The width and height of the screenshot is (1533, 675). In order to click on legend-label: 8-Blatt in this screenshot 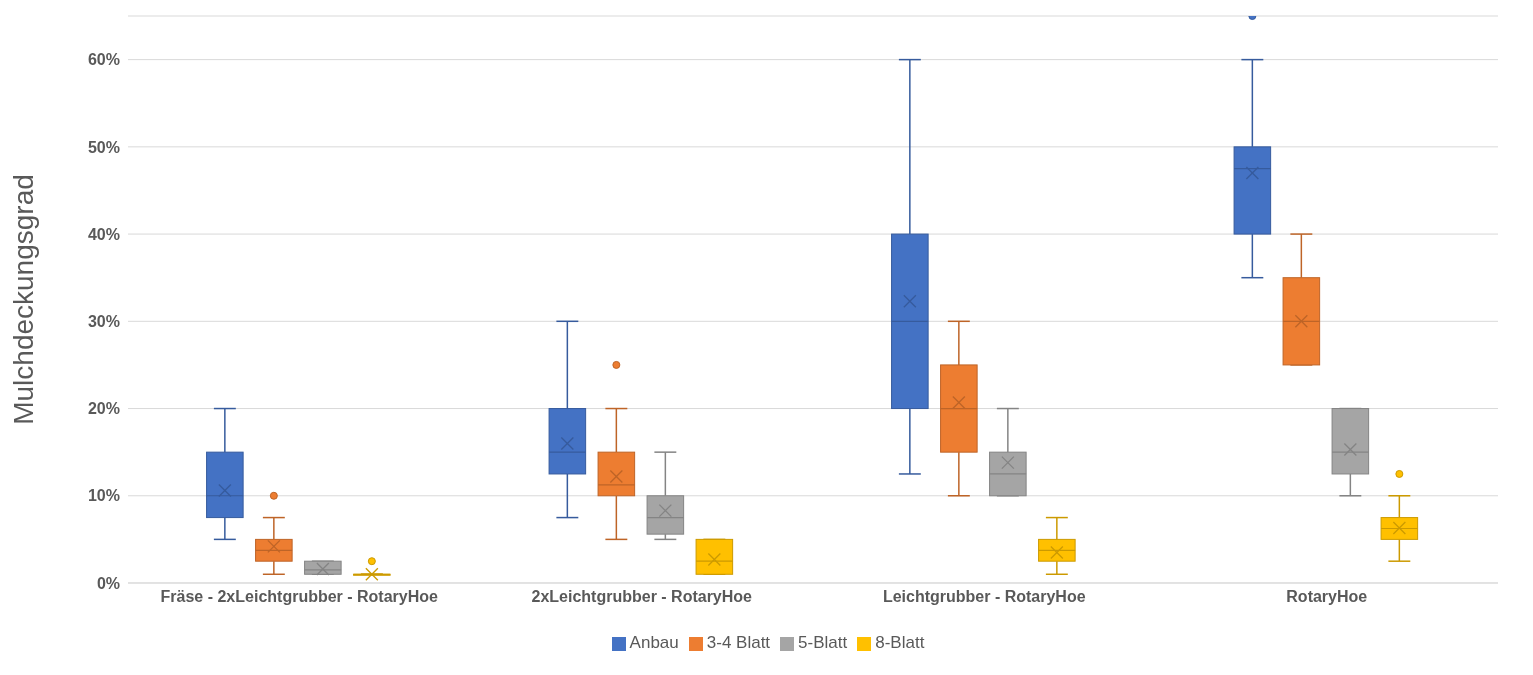, I will do `click(900, 642)`.